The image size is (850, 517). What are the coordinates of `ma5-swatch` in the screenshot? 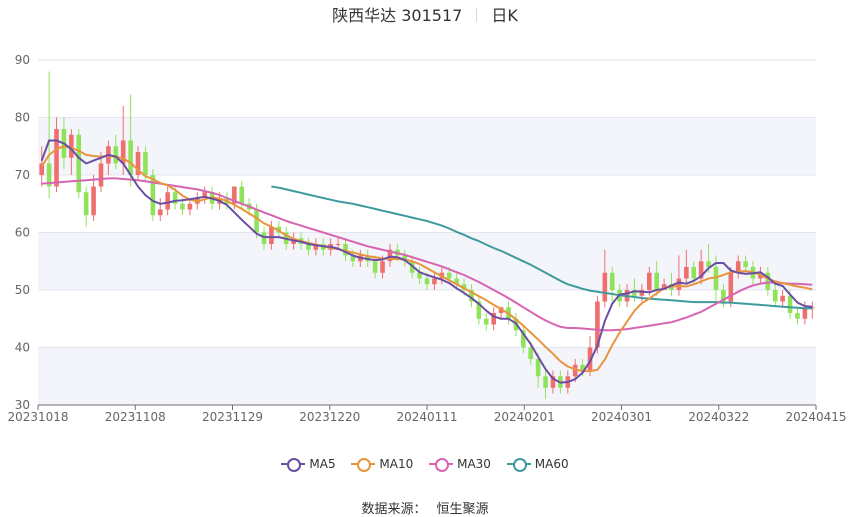 It's located at (293, 464).